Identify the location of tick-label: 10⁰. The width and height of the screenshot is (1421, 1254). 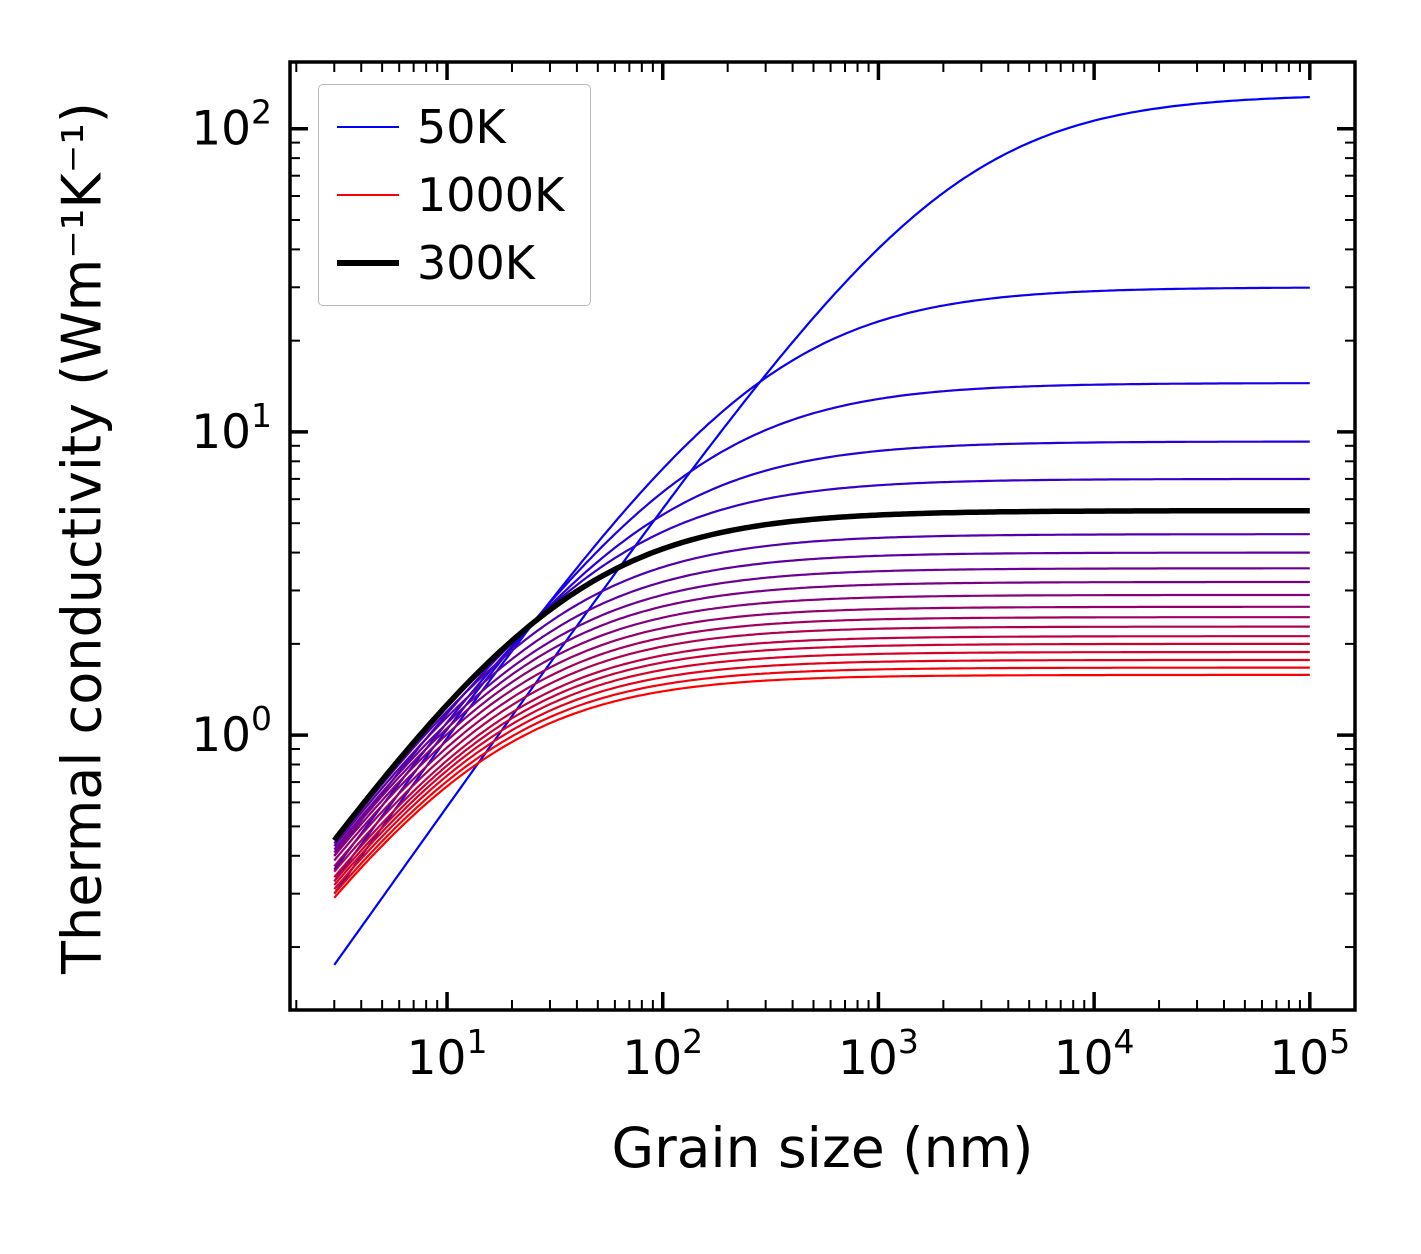
(231, 731).